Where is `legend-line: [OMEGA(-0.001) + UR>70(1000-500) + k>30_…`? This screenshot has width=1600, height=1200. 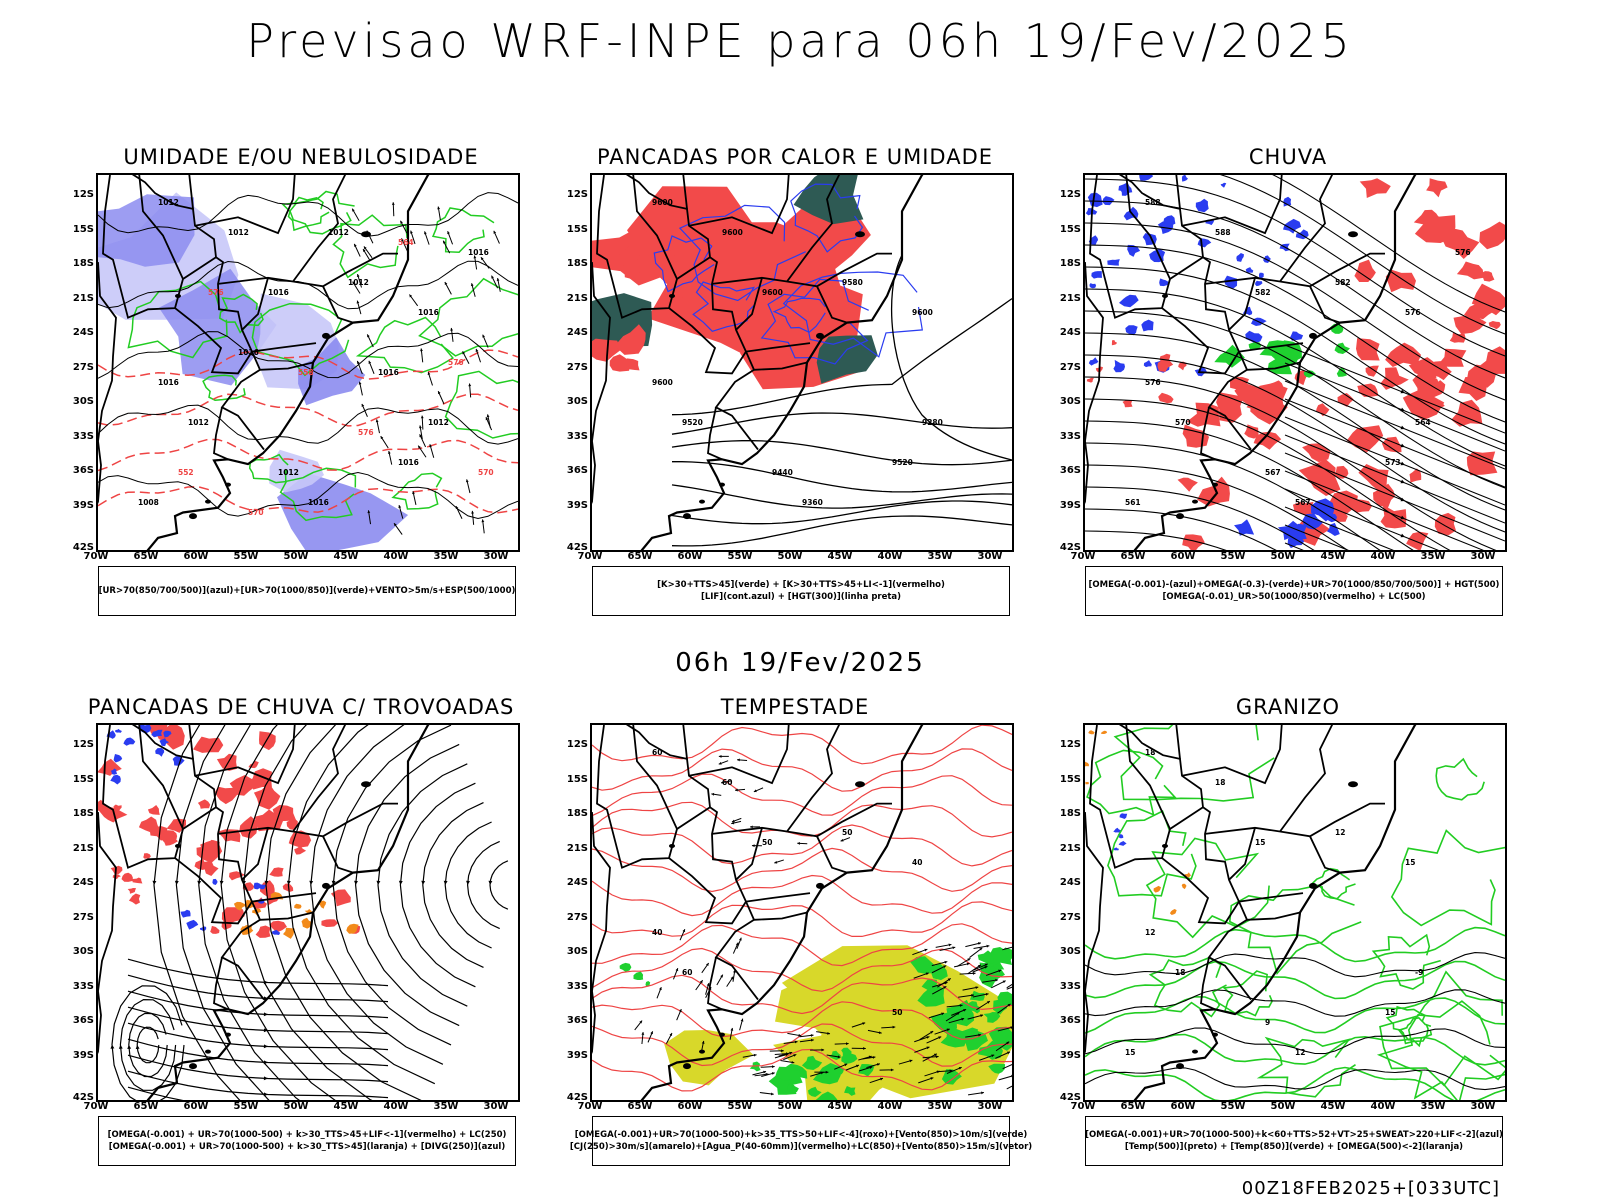 legend-line: [OMEGA(-0.001) + UR>70(1000-500) + k>30_… is located at coordinates (307, 1135).